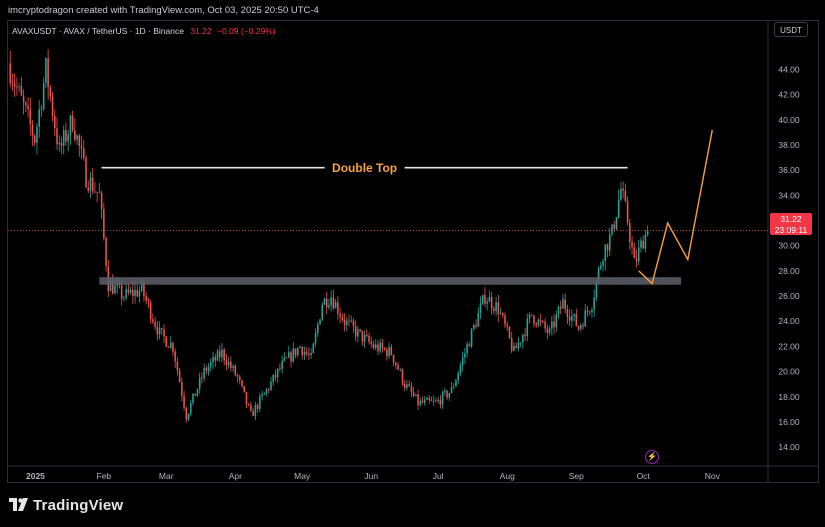 The width and height of the screenshot is (825, 527). What do you see at coordinates (576, 476) in the screenshot?
I see `x-tick-label: Sep` at bounding box center [576, 476].